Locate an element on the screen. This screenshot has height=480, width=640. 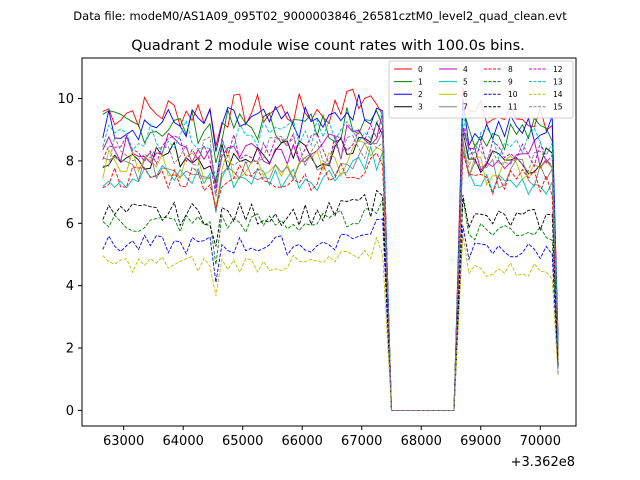
y-tick-label: 6 is located at coordinates (70, 224).